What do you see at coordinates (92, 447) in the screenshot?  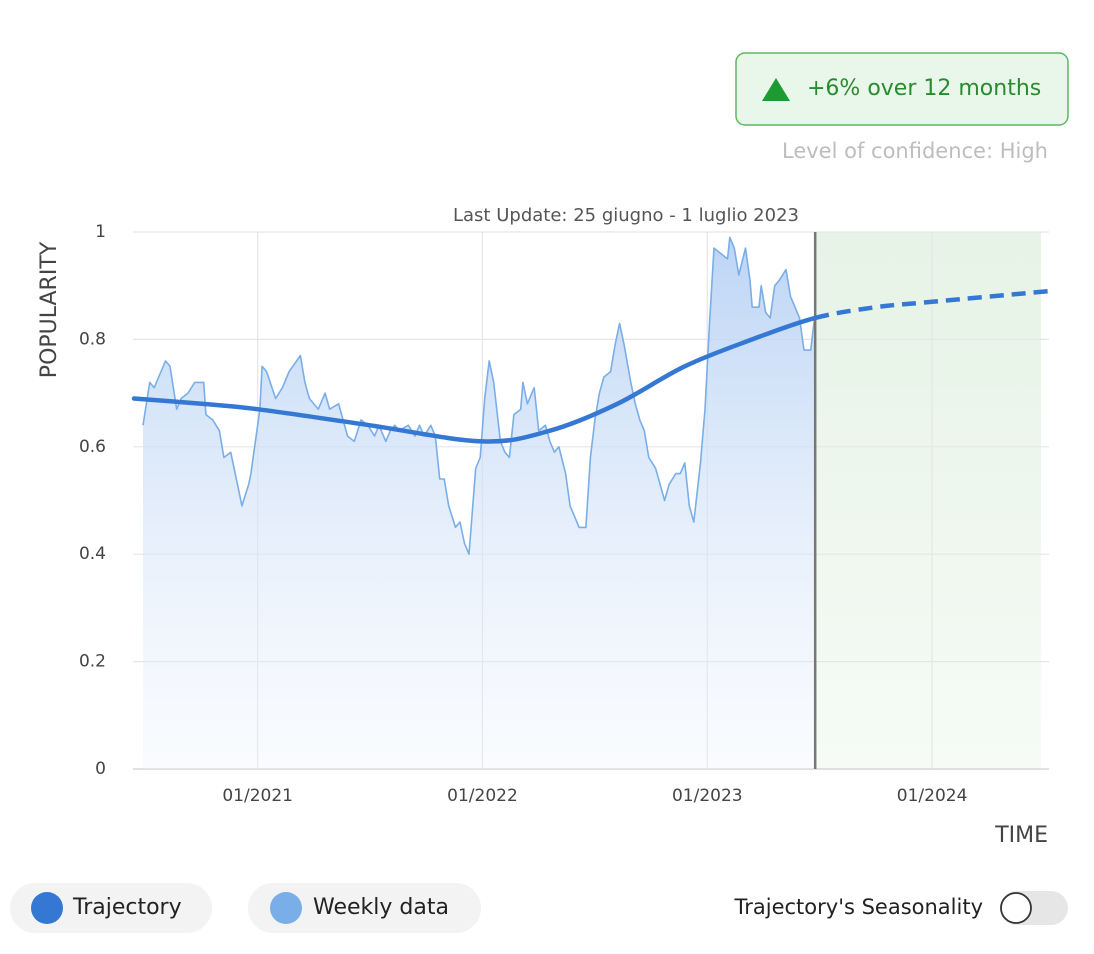 I see `y-tick-label: 0.6` at bounding box center [92, 447].